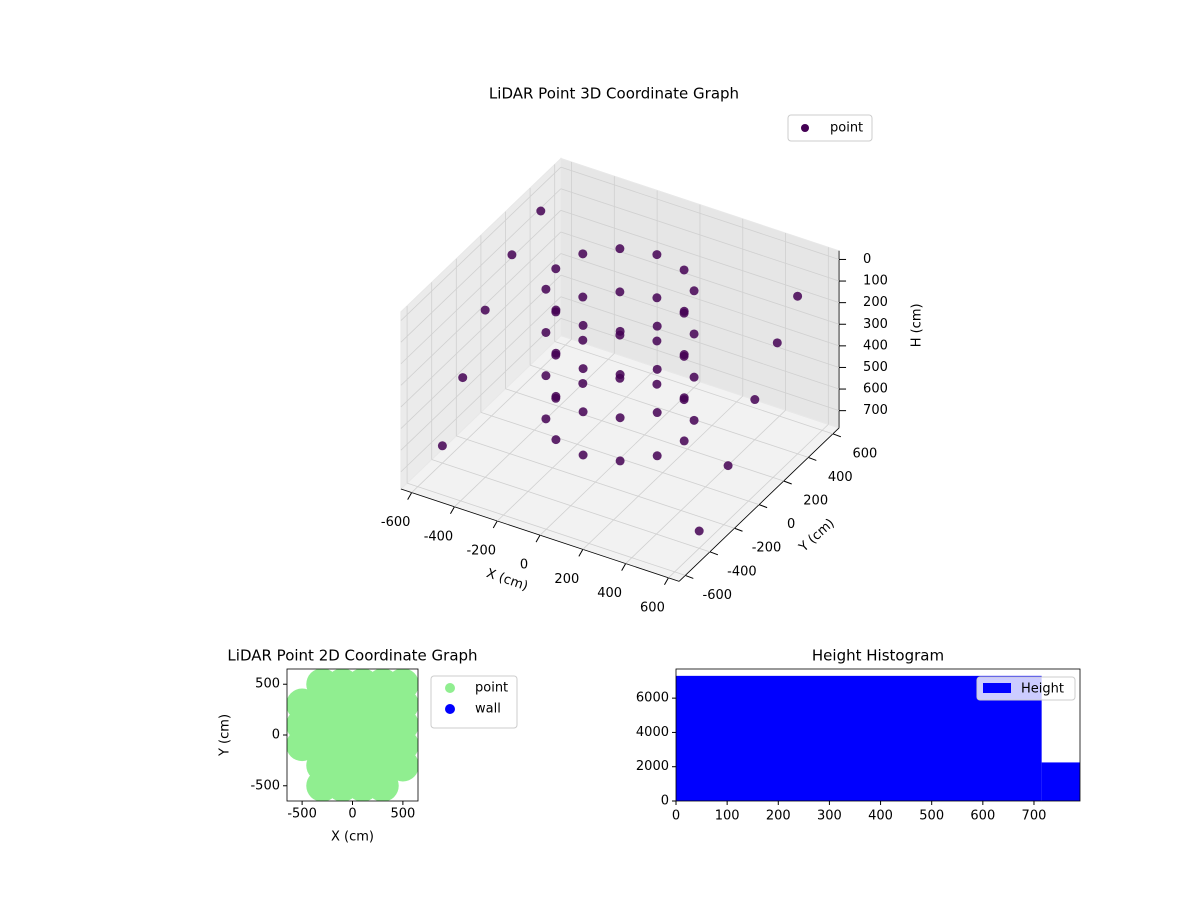 This screenshot has width=1200, height=904. Describe the element at coordinates (352, 735) in the screenshot. I see `plot-area` at that location.